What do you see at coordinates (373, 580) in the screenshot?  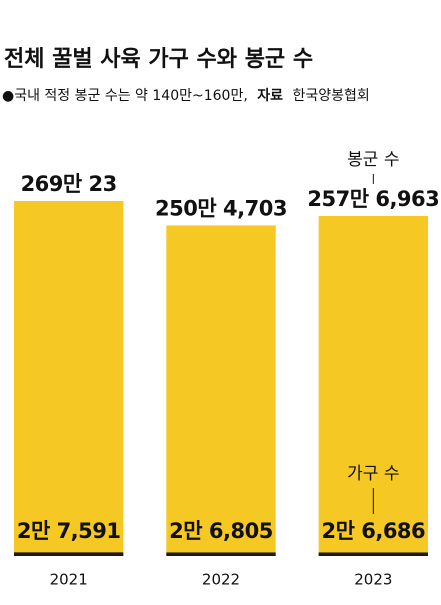 I see `x-tick-label: 2023` at bounding box center [373, 580].